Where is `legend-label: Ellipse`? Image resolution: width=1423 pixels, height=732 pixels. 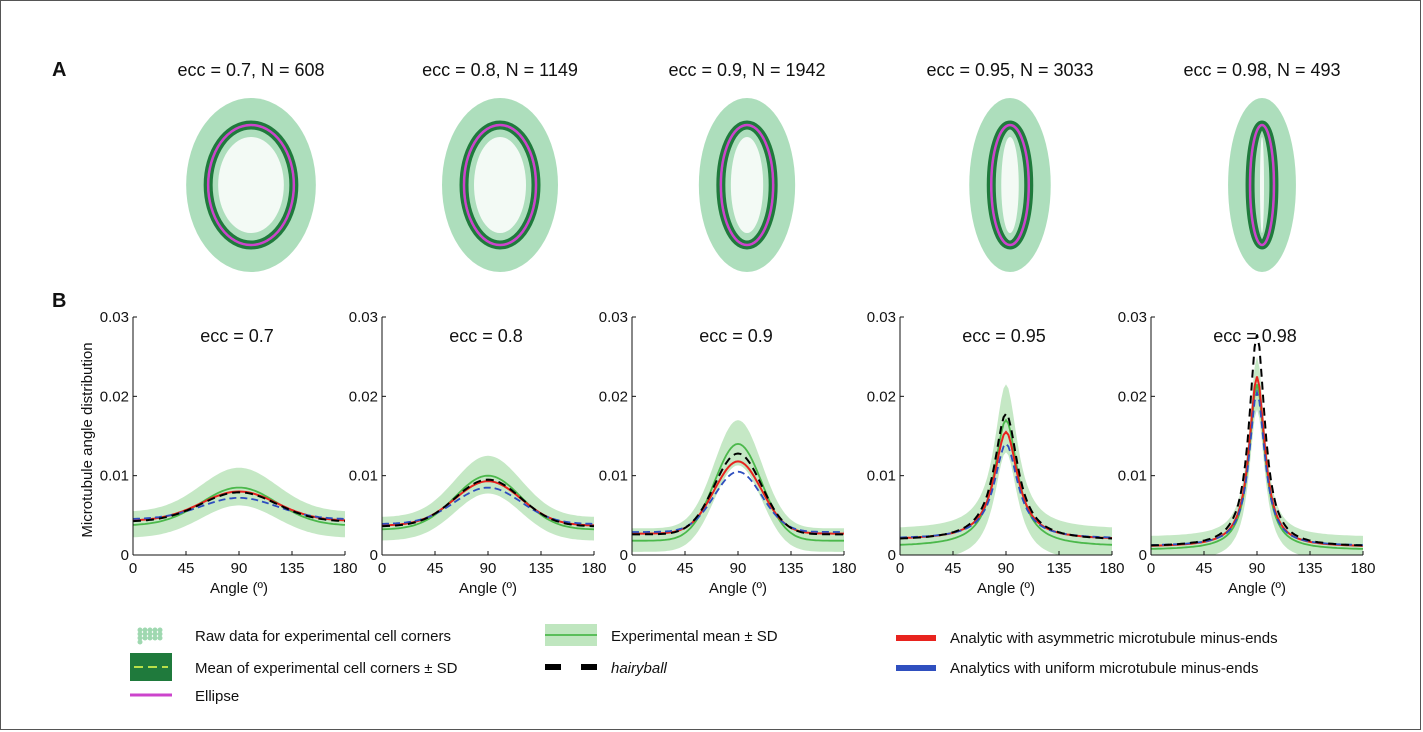
legend-label: Ellipse is located at coordinates (217, 696).